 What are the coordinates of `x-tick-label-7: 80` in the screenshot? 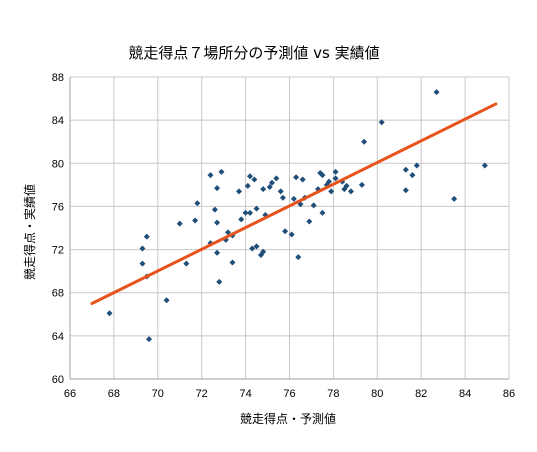 It's located at (377, 394).